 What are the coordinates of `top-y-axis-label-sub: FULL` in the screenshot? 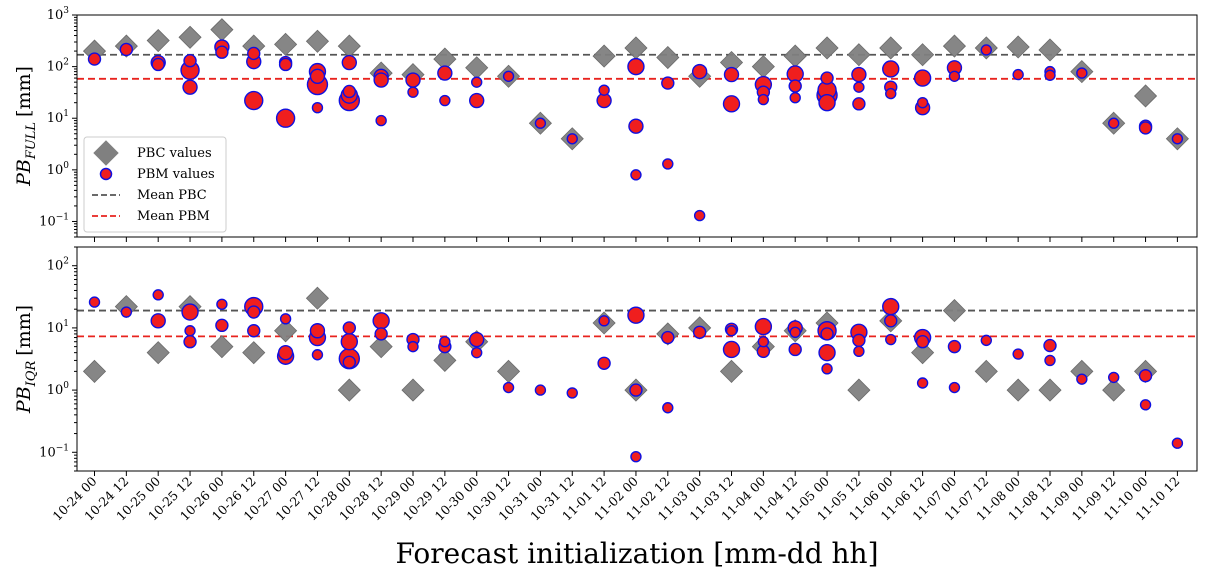 It's located at (31, 141).